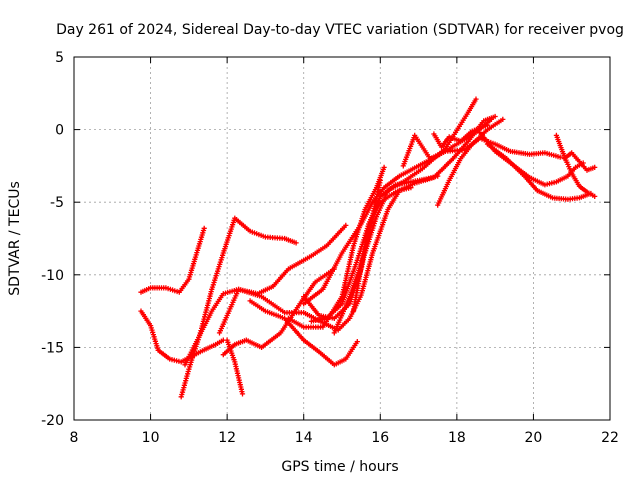 The image size is (640, 480). I want to click on y-tick-label: -20, so click(52, 421).